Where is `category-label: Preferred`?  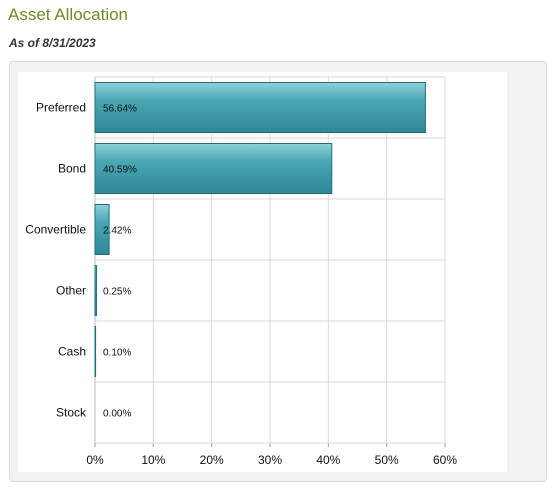 category-label: Preferred is located at coordinates (61, 108).